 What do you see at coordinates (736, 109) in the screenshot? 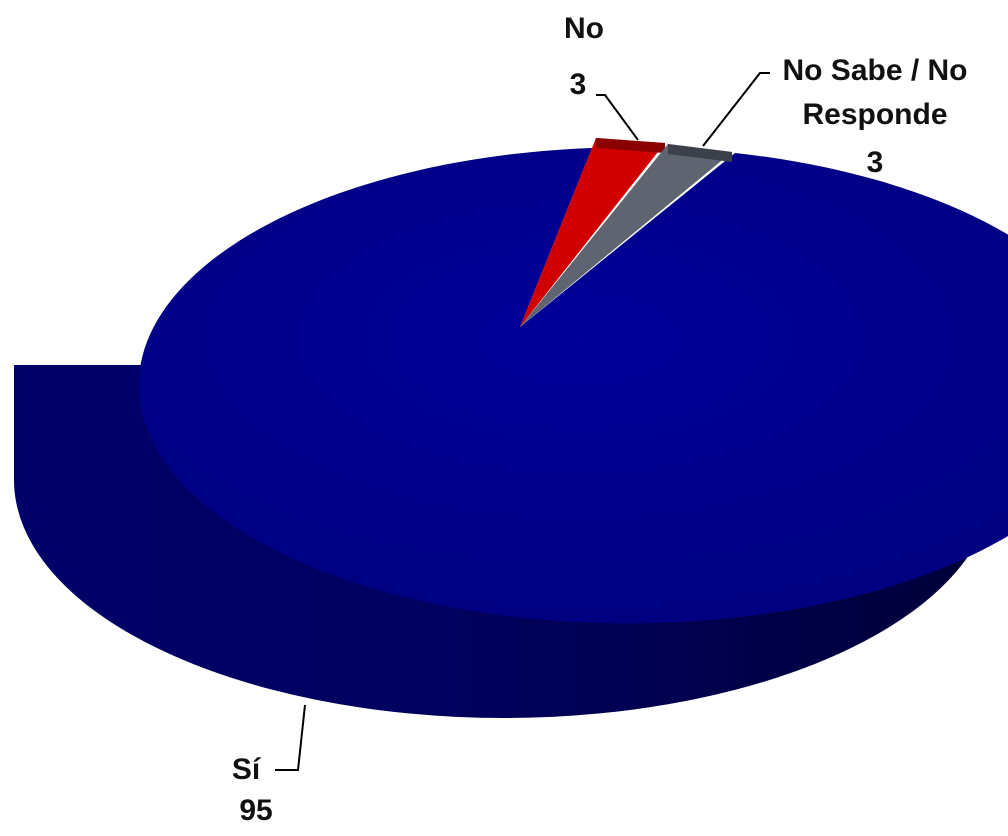
I see `leader-line-no-sabe` at bounding box center [736, 109].